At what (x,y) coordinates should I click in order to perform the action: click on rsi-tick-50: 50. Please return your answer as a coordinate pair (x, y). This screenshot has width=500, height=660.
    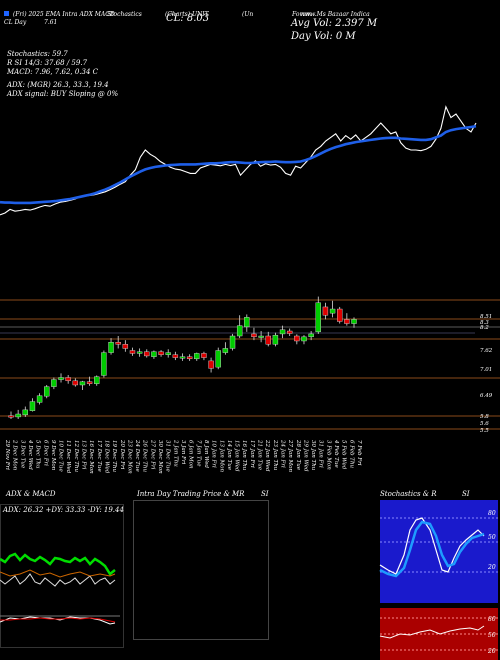
    Looking at the image, I should click on (492, 635).